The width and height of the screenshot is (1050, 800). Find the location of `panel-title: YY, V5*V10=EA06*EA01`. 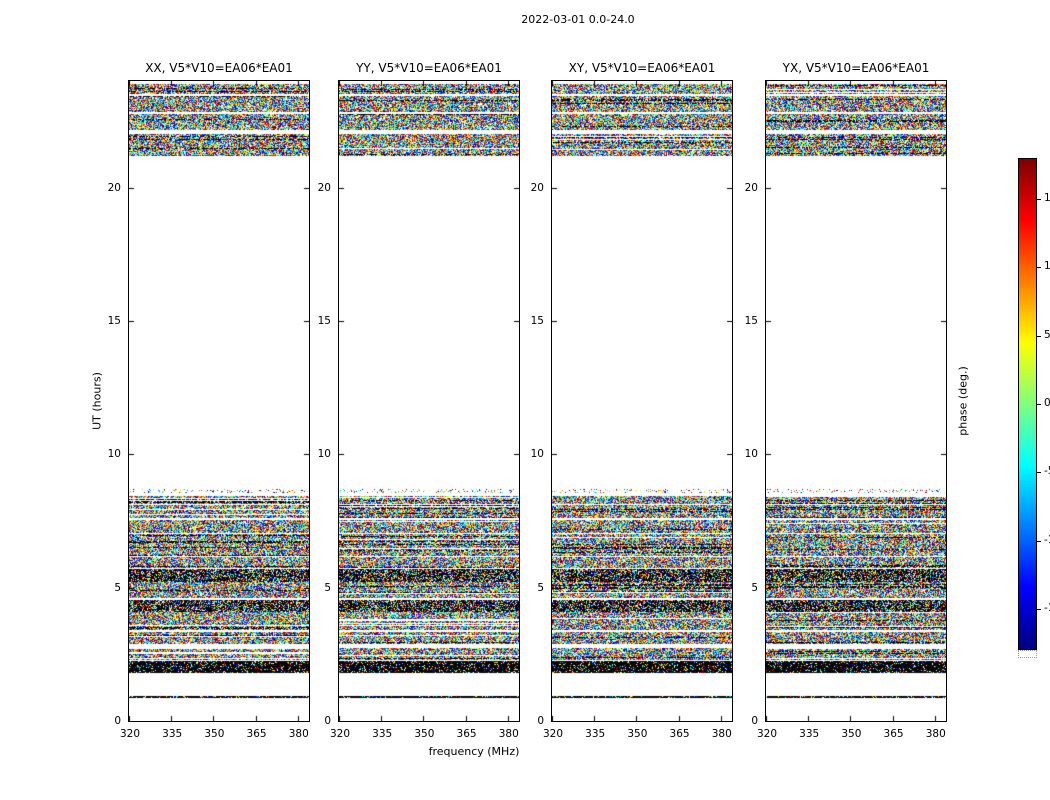

panel-title: YY, V5*V10=EA06*EA01 is located at coordinates (429, 68).